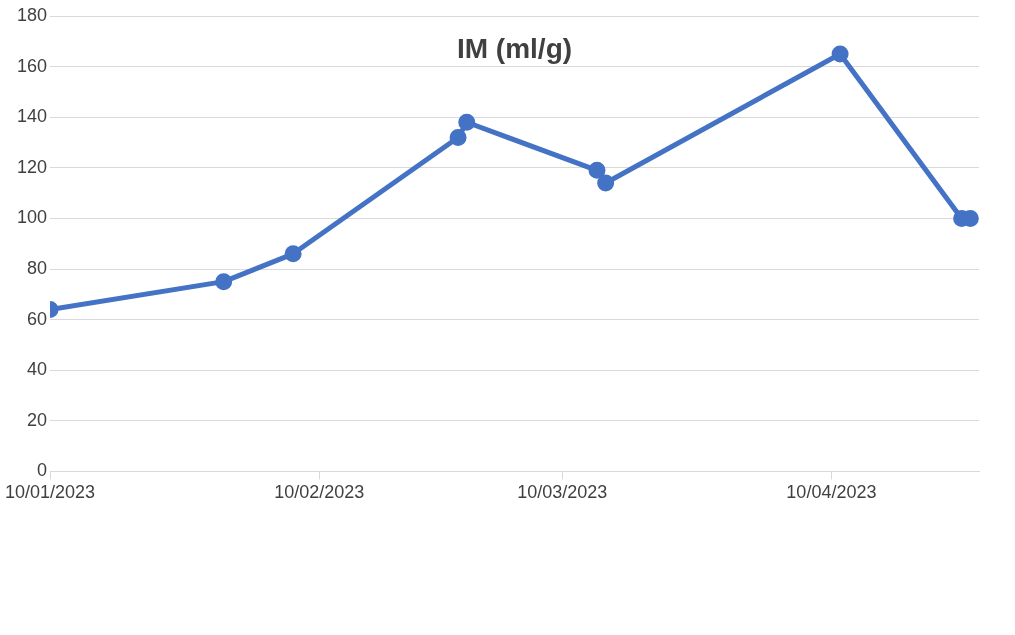 This screenshot has width=1015, height=635. I want to click on y-tick-label: 60, so click(37, 318).